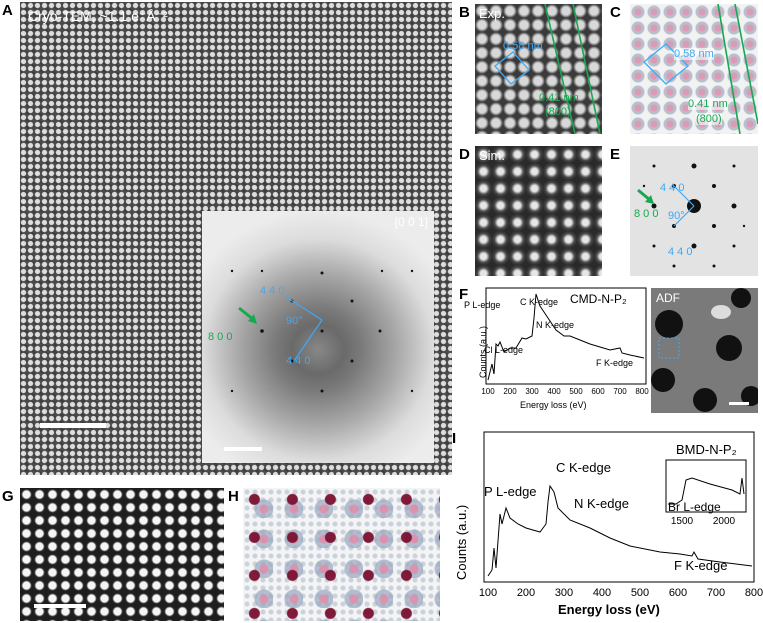  What do you see at coordinates (615, 363) in the screenshot?
I see `panel-f-edge-f: F K-edge` at bounding box center [615, 363].